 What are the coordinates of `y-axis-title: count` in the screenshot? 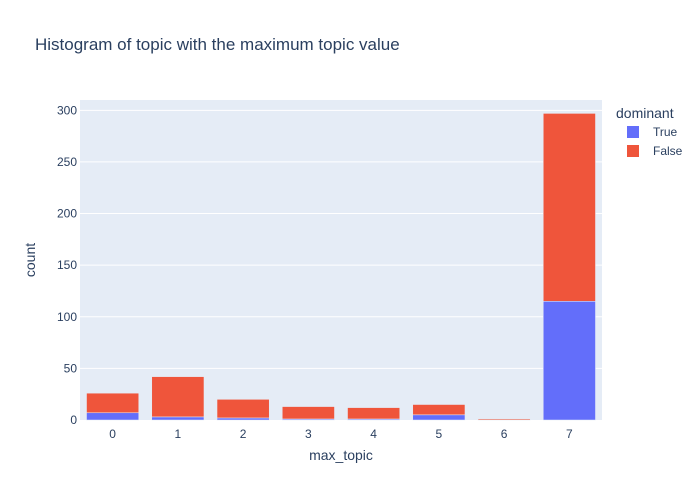 It's located at (30, 260).